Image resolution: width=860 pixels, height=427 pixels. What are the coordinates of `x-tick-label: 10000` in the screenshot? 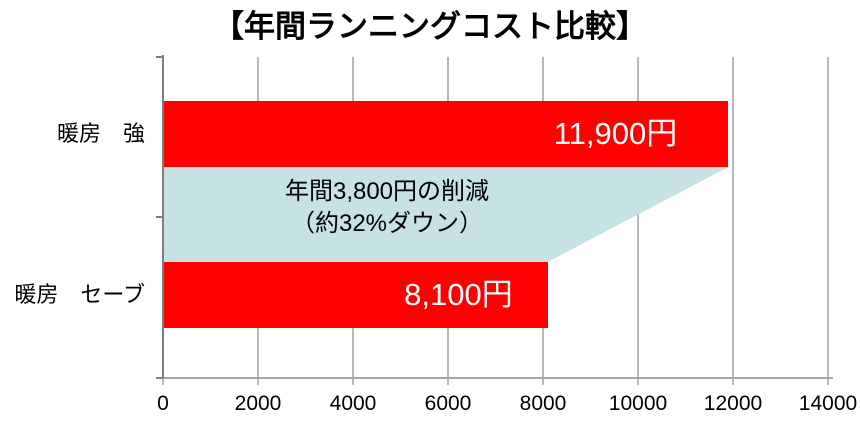 It's located at (638, 403).